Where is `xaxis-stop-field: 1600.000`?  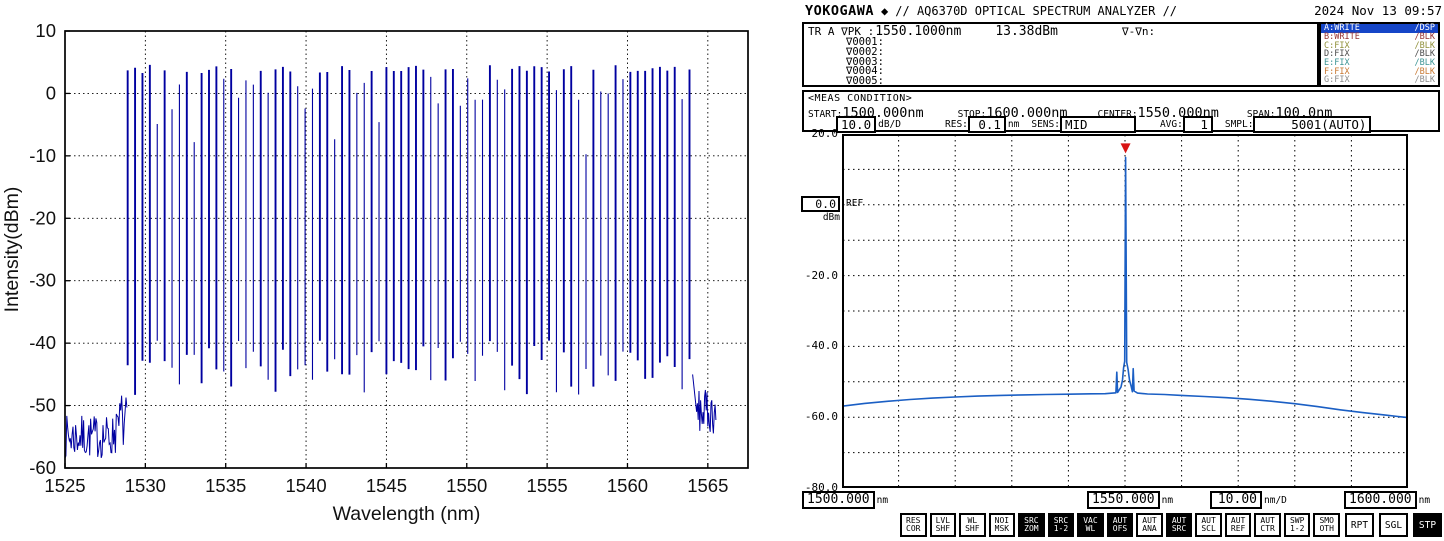 xaxis-stop-field: 1600.000 is located at coordinates (1380, 500).